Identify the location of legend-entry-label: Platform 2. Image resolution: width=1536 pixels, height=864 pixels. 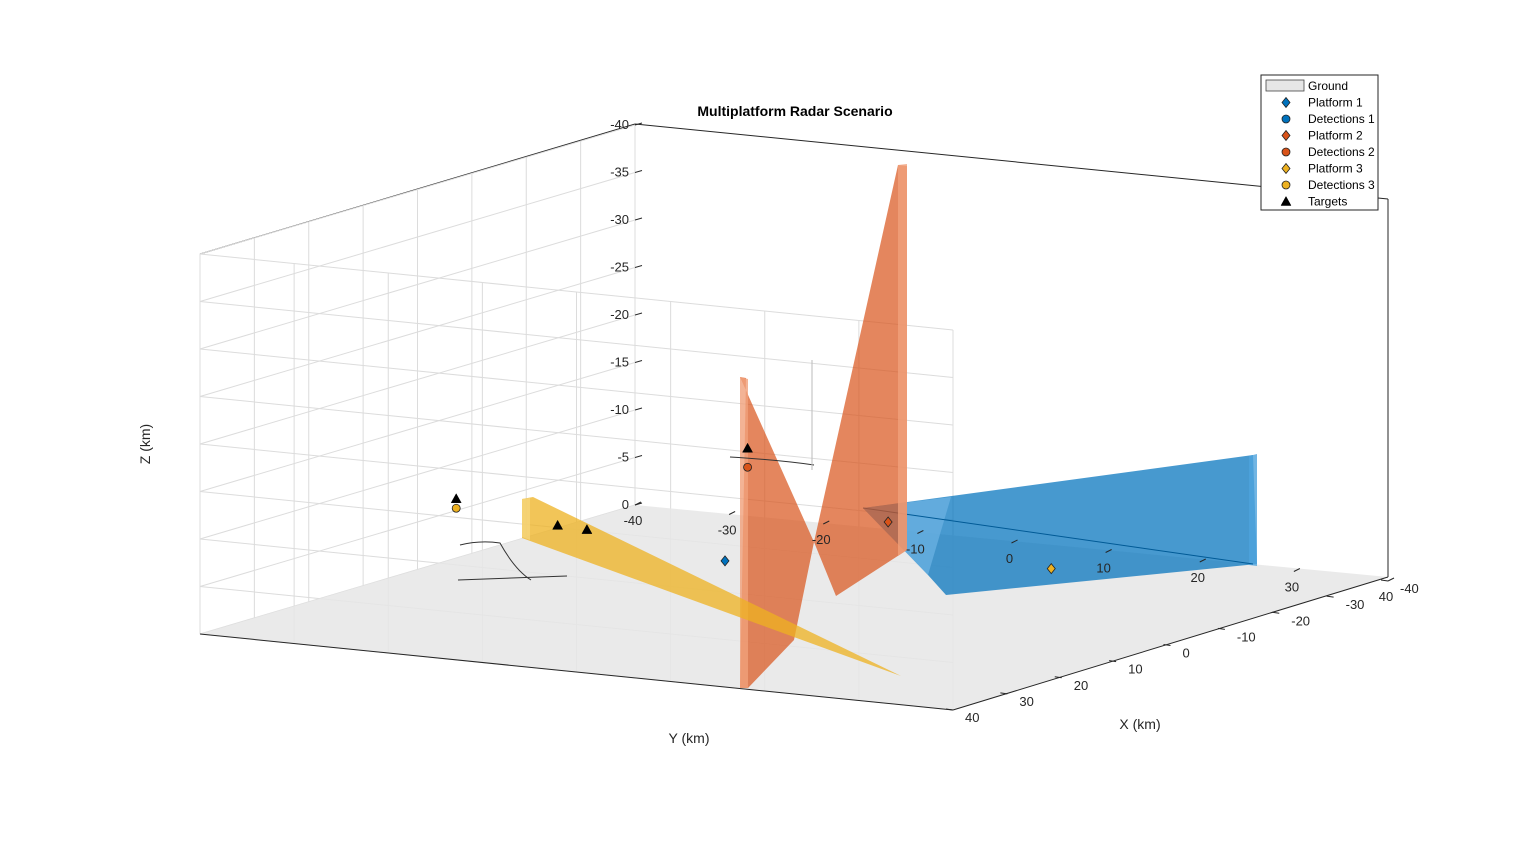
(1335, 136).